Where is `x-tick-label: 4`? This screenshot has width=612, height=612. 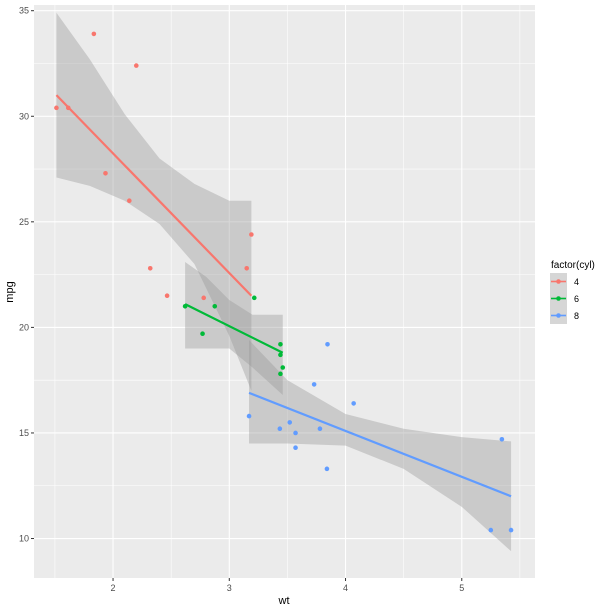 x-tick-label: 4 is located at coordinates (345, 588).